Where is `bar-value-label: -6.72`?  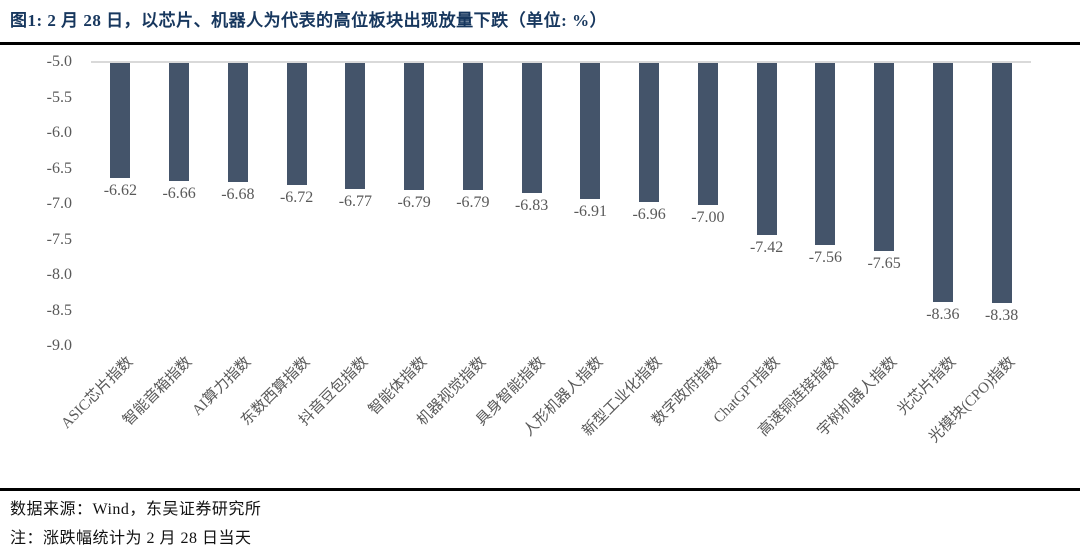 bar-value-label: -6.72 is located at coordinates (296, 198).